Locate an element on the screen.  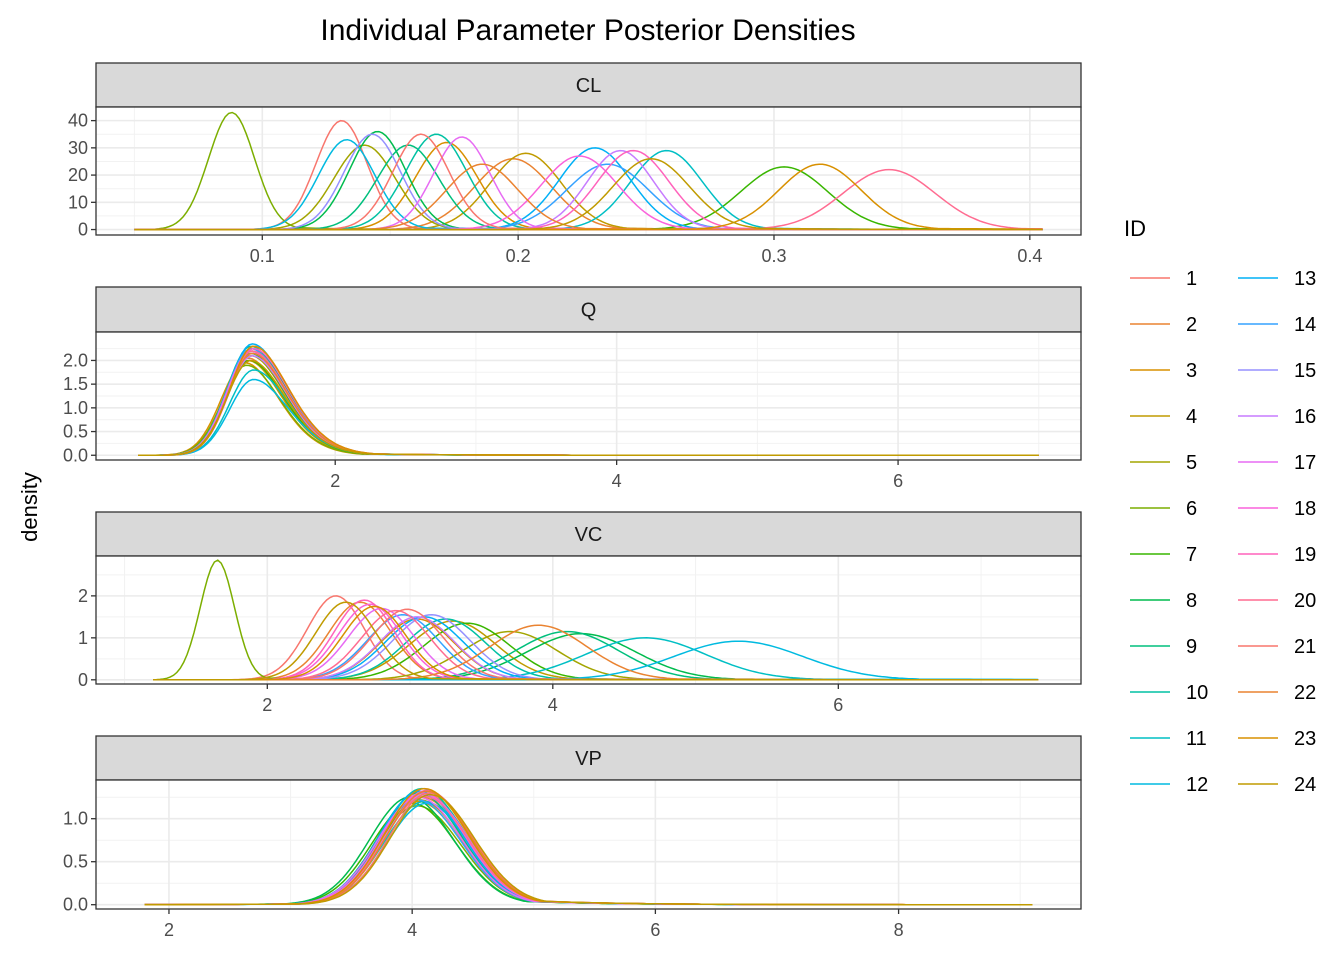
legend-item-13: 13 is located at coordinates (1277, 279).